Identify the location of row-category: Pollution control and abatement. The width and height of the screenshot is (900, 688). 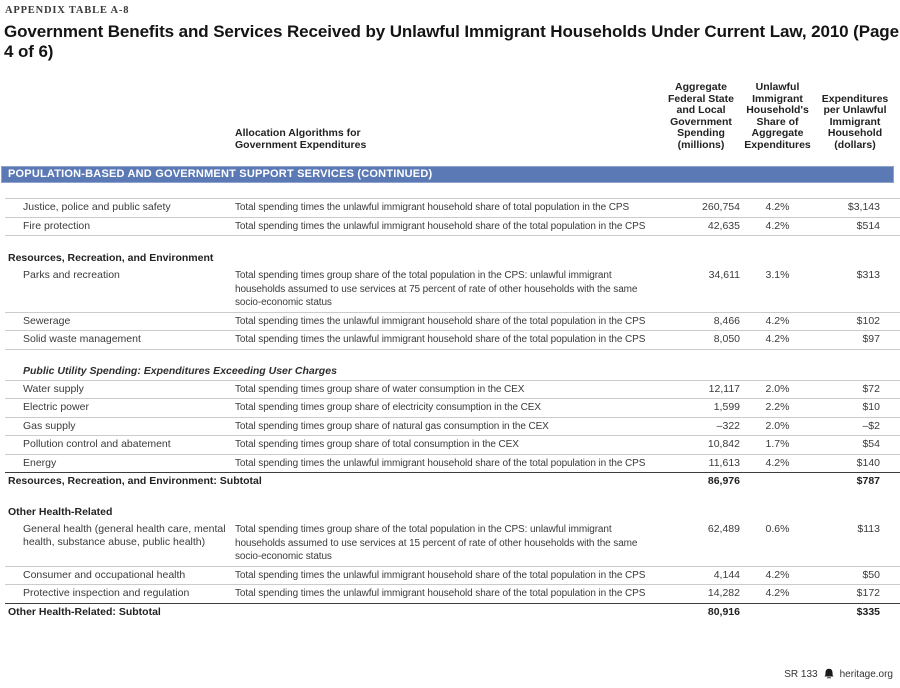
(97, 444).